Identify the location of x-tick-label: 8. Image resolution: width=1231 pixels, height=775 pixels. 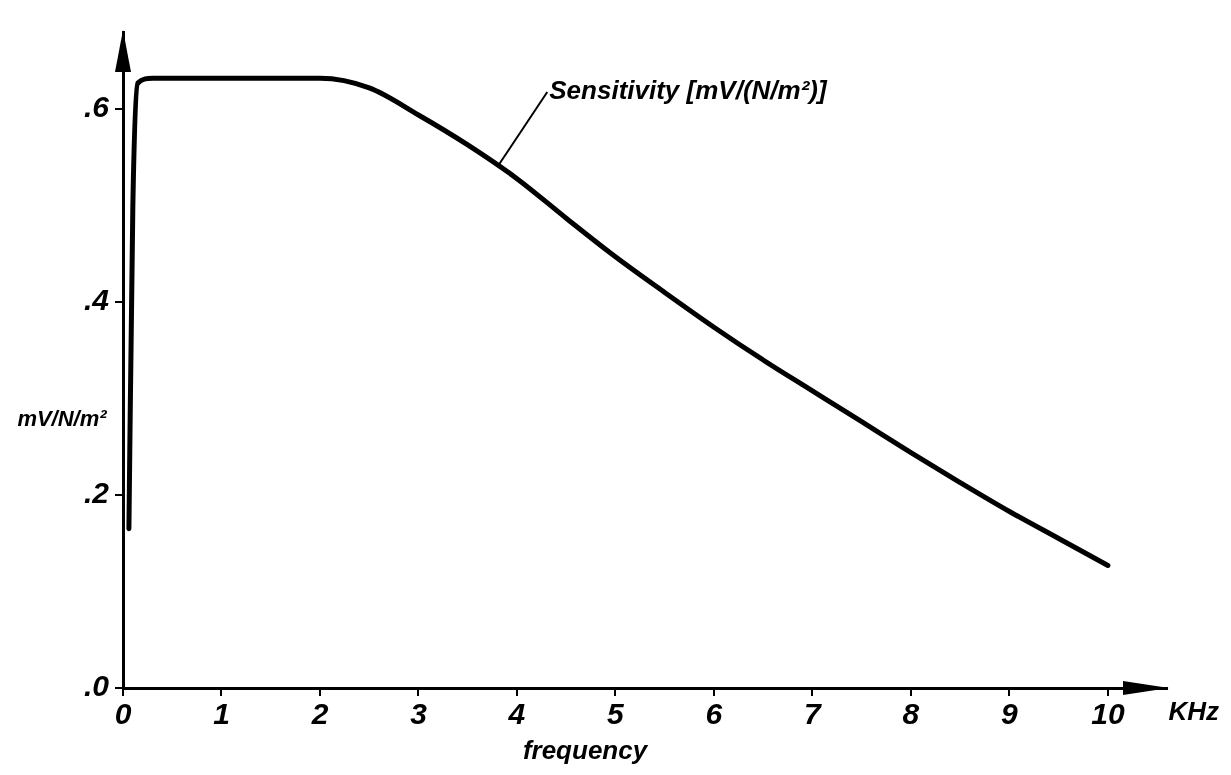
(911, 714).